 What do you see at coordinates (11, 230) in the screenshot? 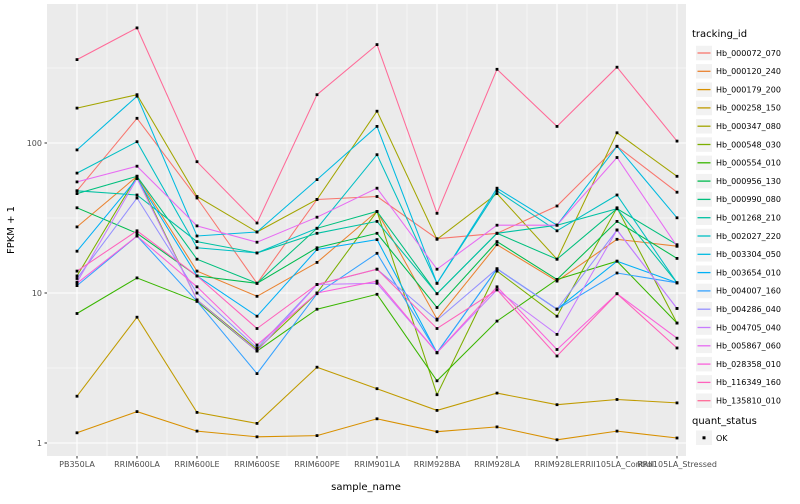
I see `y-axis-title: FPKM + 1` at bounding box center [11, 230].